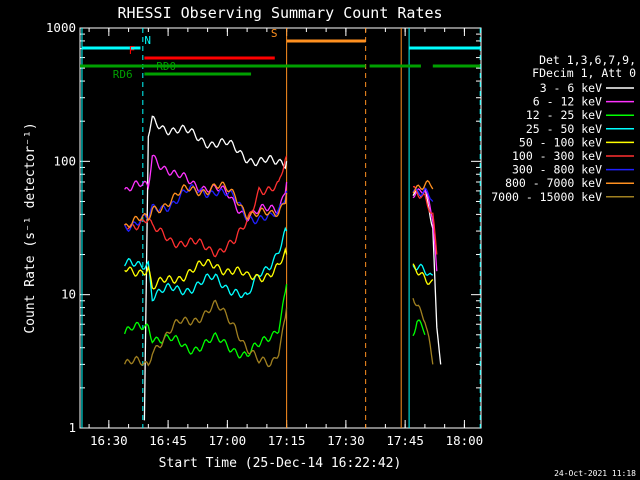 Image resolution: width=640 pixels, height=480 pixels. What do you see at coordinates (553, 183) in the screenshot?
I see `legend-label: 800 - 7000 keV` at bounding box center [553, 183].